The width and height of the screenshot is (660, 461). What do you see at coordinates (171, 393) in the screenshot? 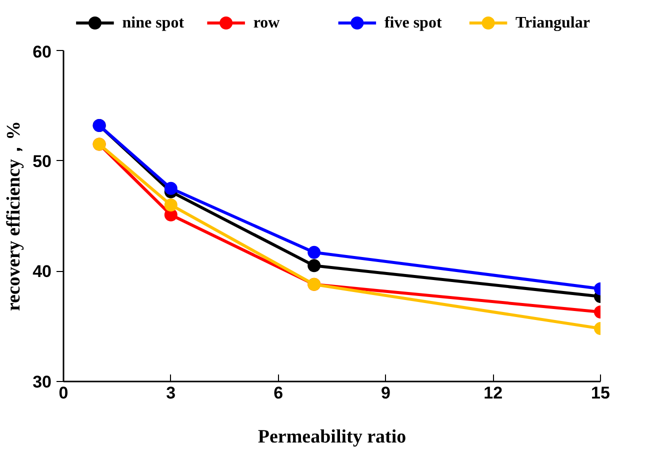
I see `x-tick-label: 3` at bounding box center [171, 393].